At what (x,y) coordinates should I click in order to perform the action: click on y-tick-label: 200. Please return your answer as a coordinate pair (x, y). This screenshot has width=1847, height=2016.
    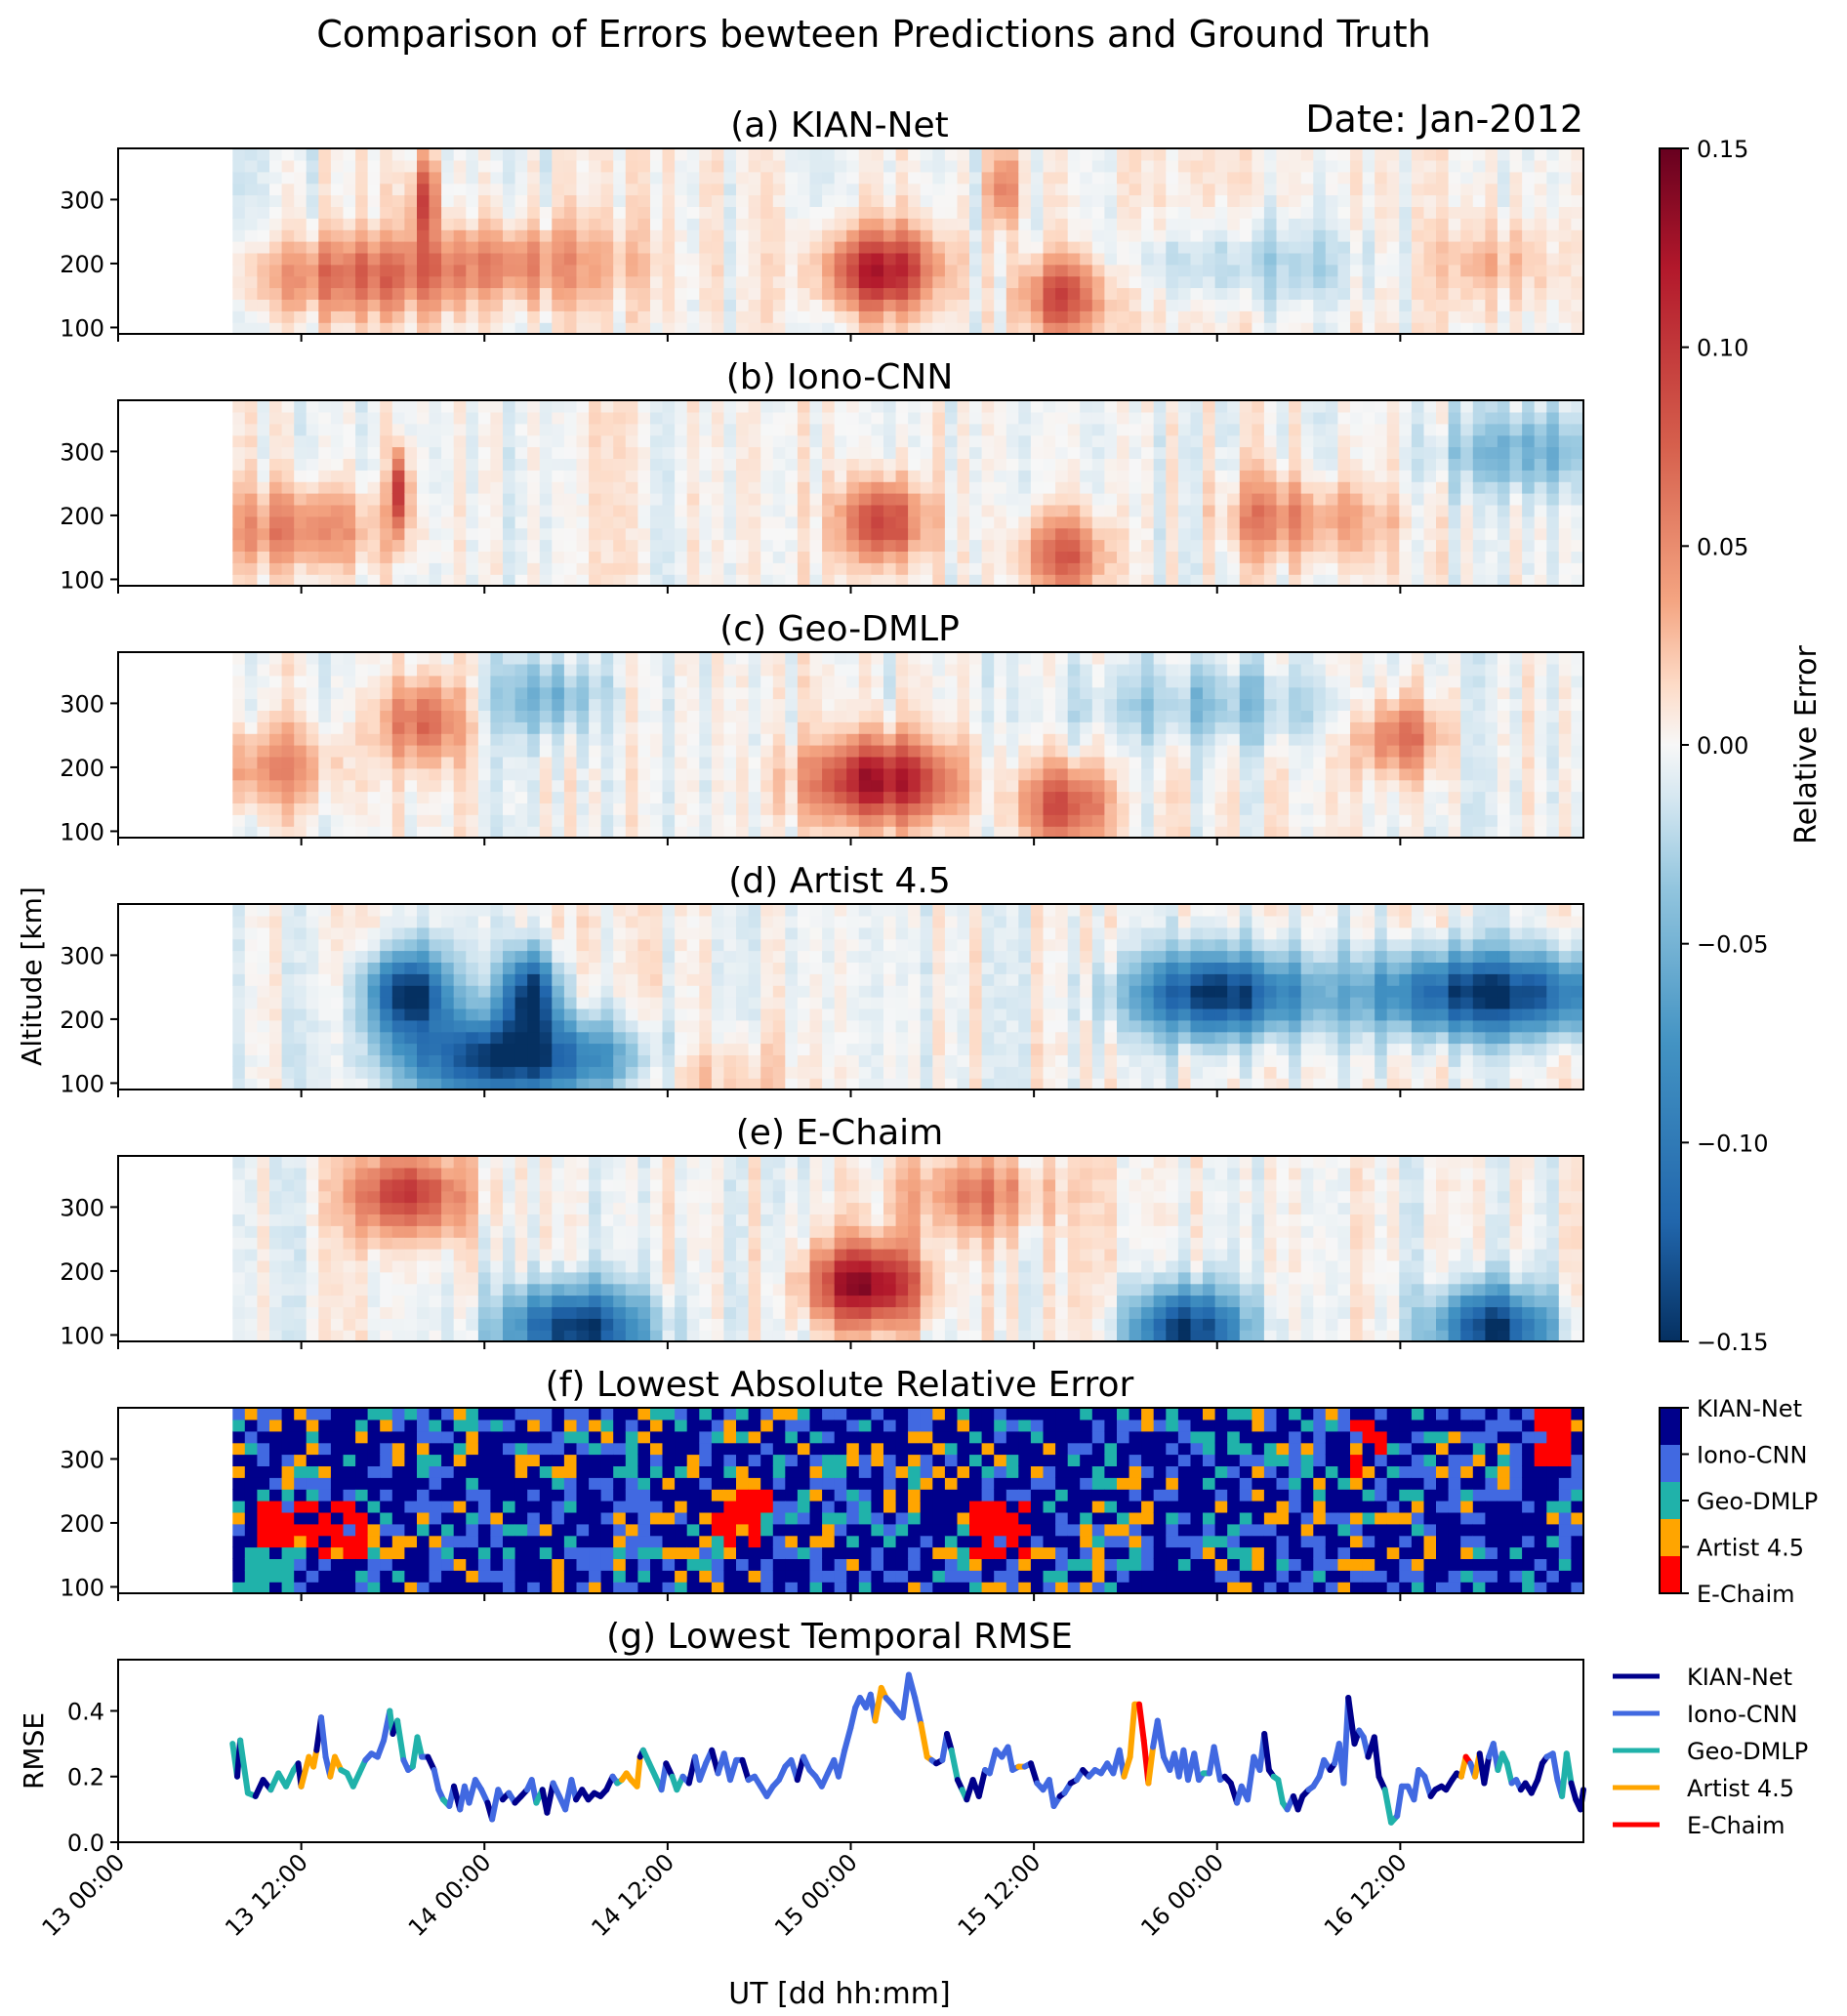
    Looking at the image, I should click on (82, 264).